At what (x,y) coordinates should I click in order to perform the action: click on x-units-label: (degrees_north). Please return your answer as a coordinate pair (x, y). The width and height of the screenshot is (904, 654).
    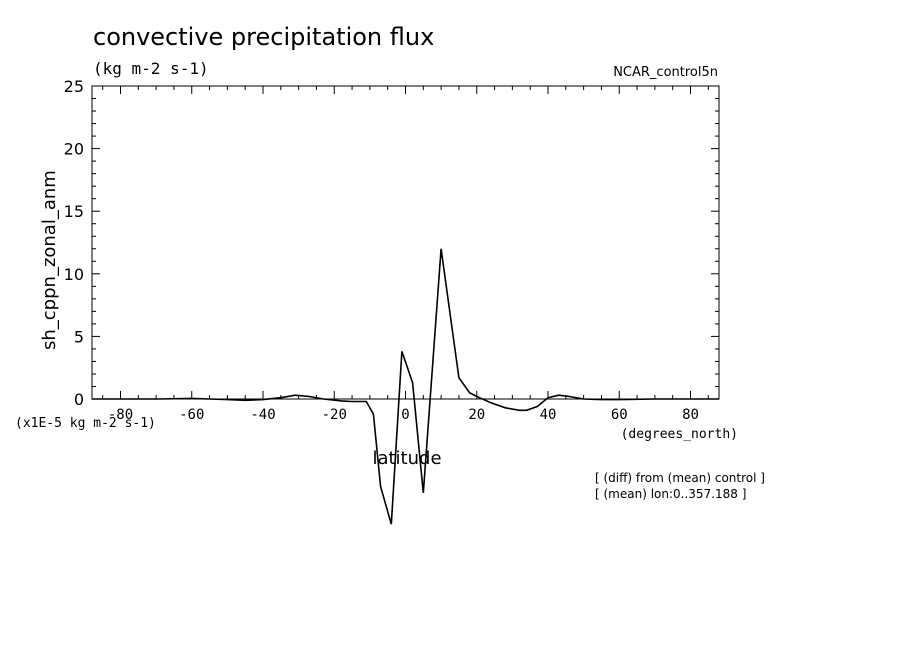
    Looking at the image, I should click on (679, 434).